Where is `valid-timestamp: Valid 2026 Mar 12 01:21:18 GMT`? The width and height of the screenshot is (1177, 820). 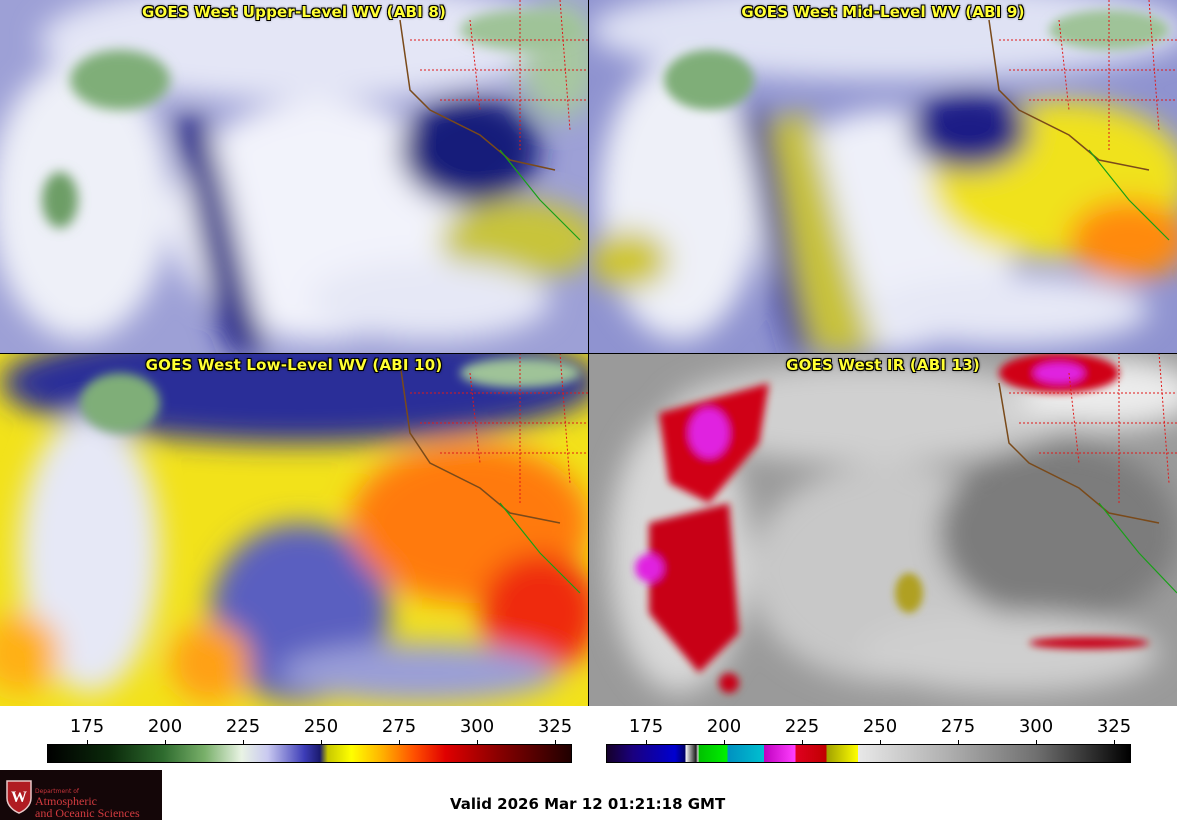 valid-timestamp: Valid 2026 Mar 12 01:21:18 GMT is located at coordinates (588, 804).